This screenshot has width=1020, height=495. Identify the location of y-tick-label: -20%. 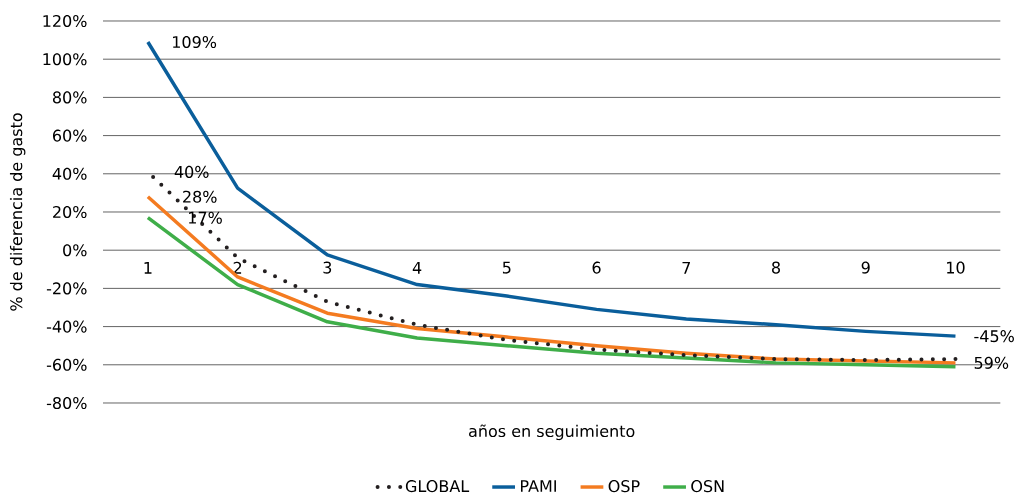
(66, 288).